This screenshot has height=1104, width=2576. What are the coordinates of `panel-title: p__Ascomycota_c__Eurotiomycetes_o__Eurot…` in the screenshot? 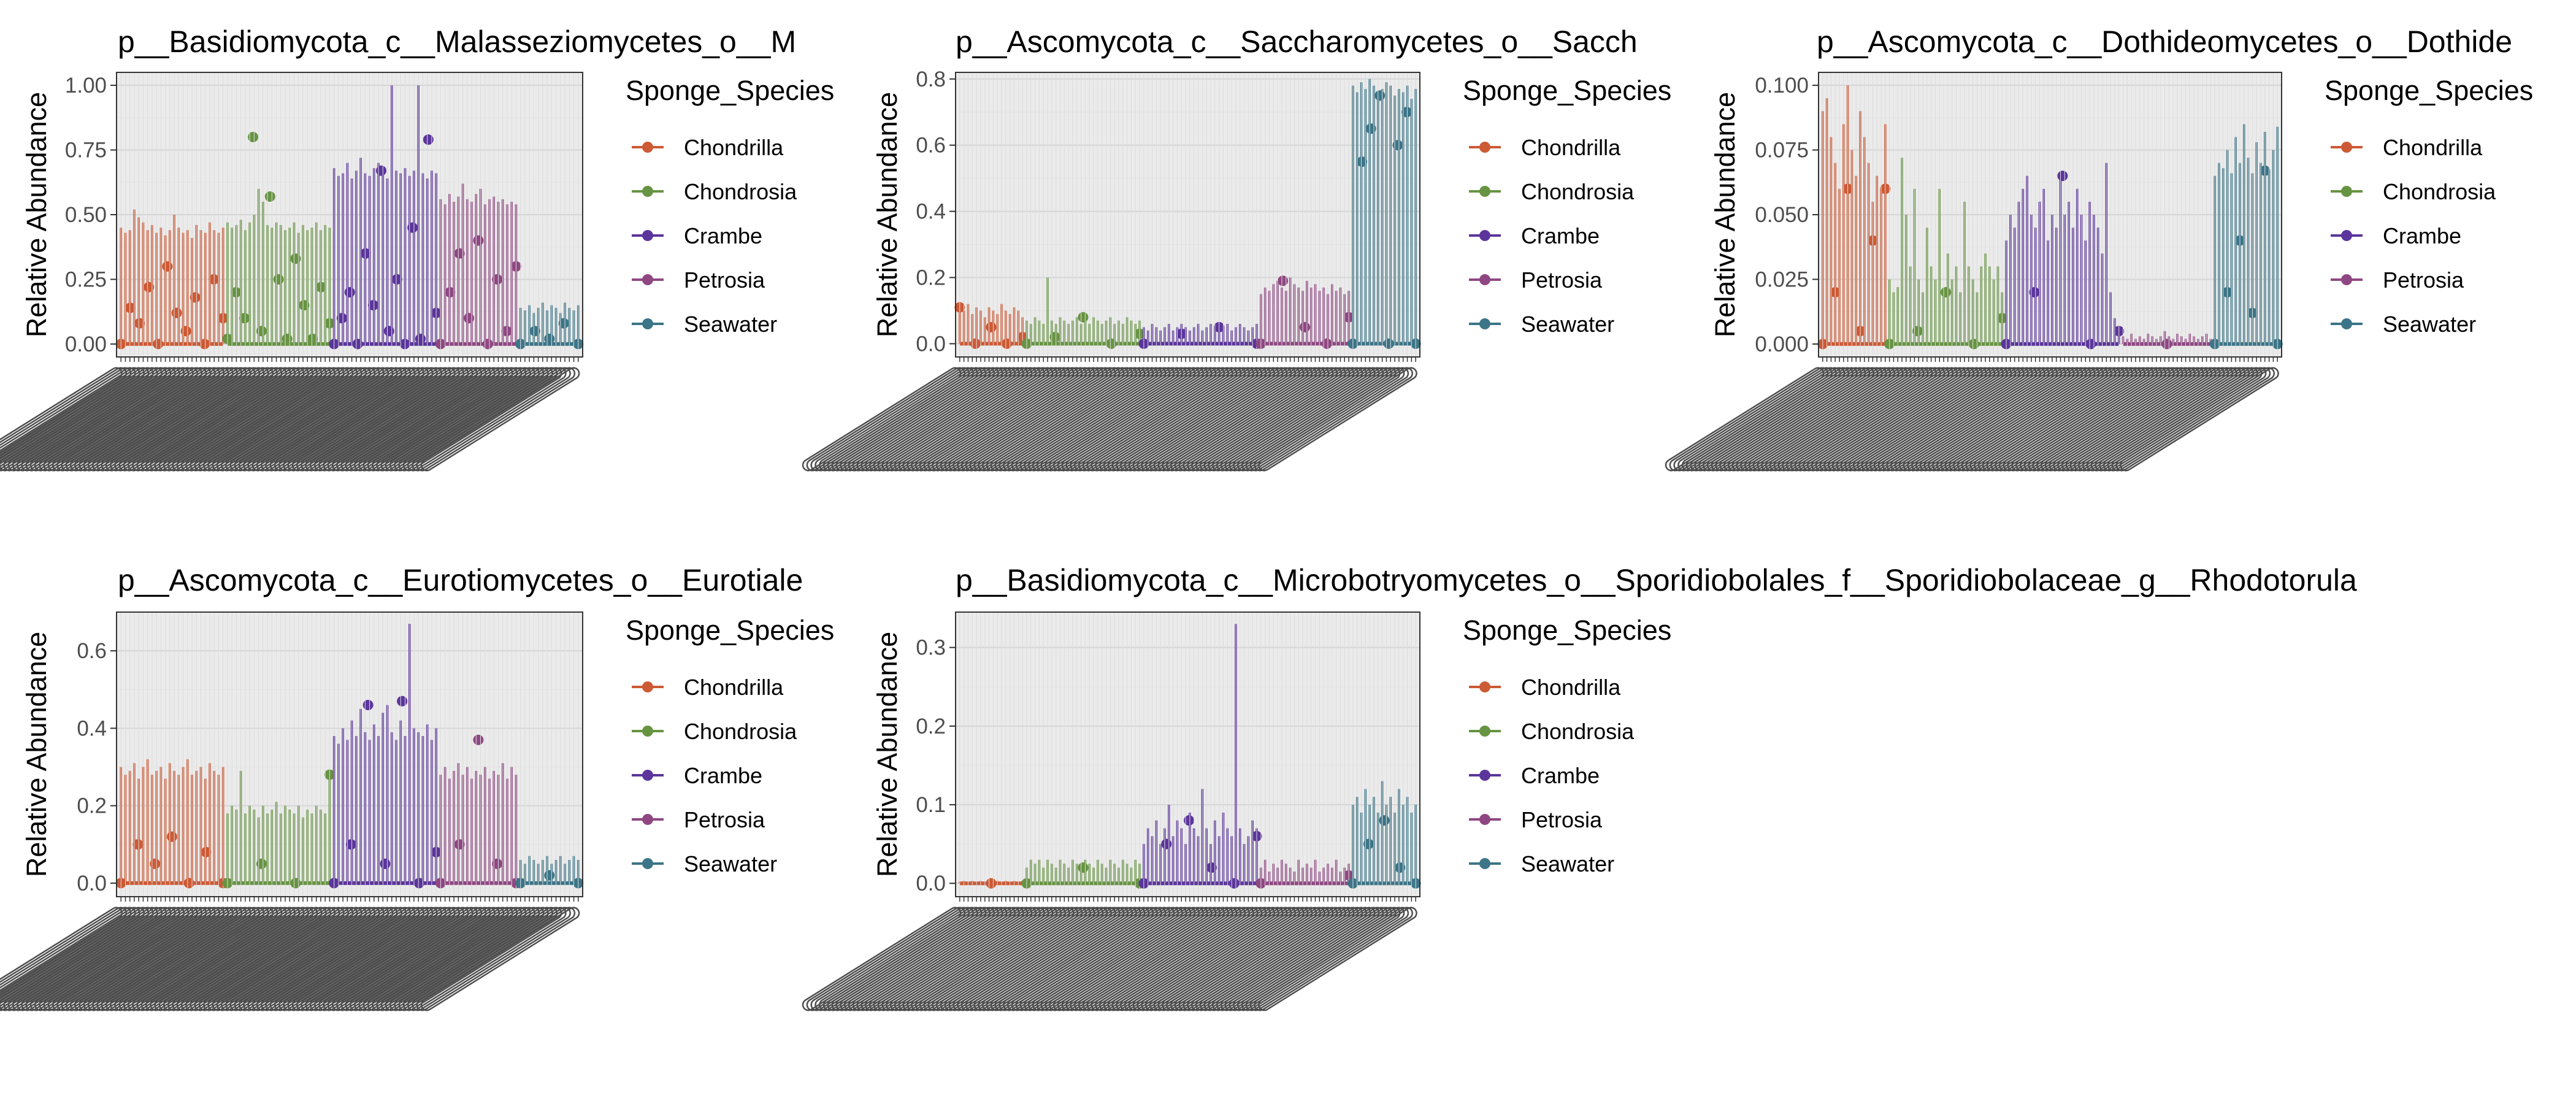 It's located at (460, 580).